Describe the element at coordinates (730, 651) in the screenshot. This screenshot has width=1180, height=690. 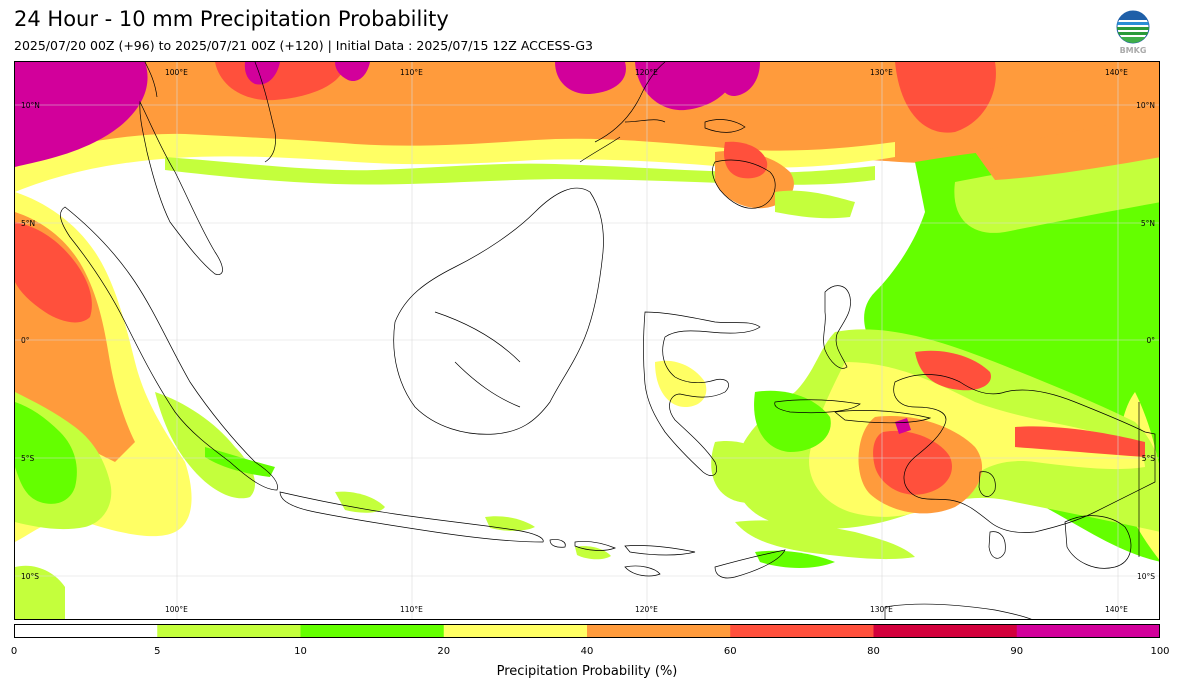
I see `colorbar-tick-label: 60` at that location.